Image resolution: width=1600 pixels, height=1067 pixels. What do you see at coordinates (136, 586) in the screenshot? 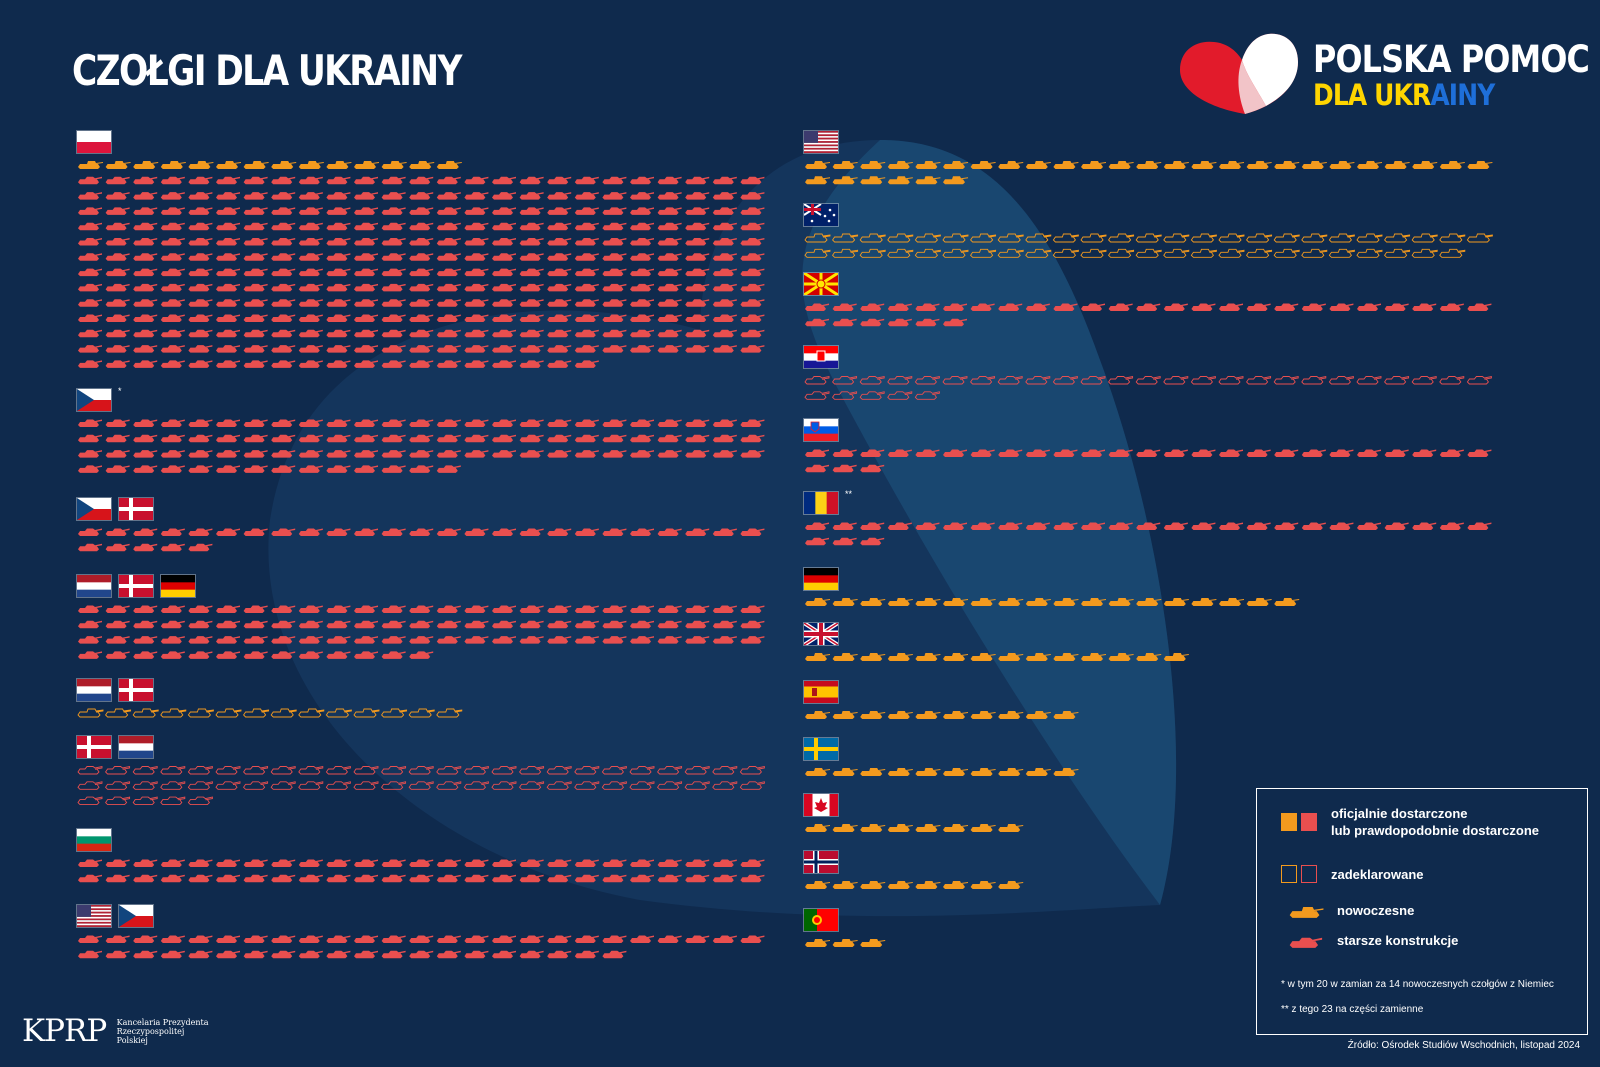
I see `donor-flags` at bounding box center [136, 586].